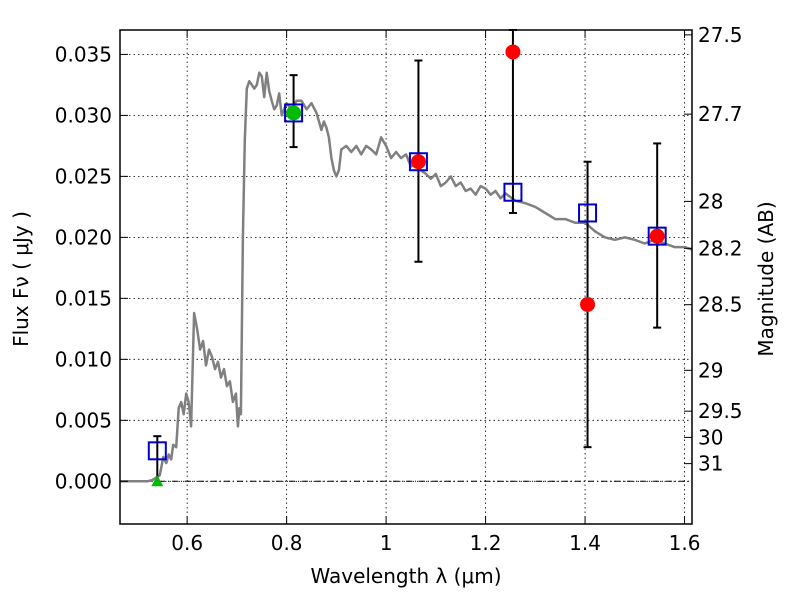 The width and height of the screenshot is (800, 600). I want to click on y-tick-label: 0.010, so click(83, 359).